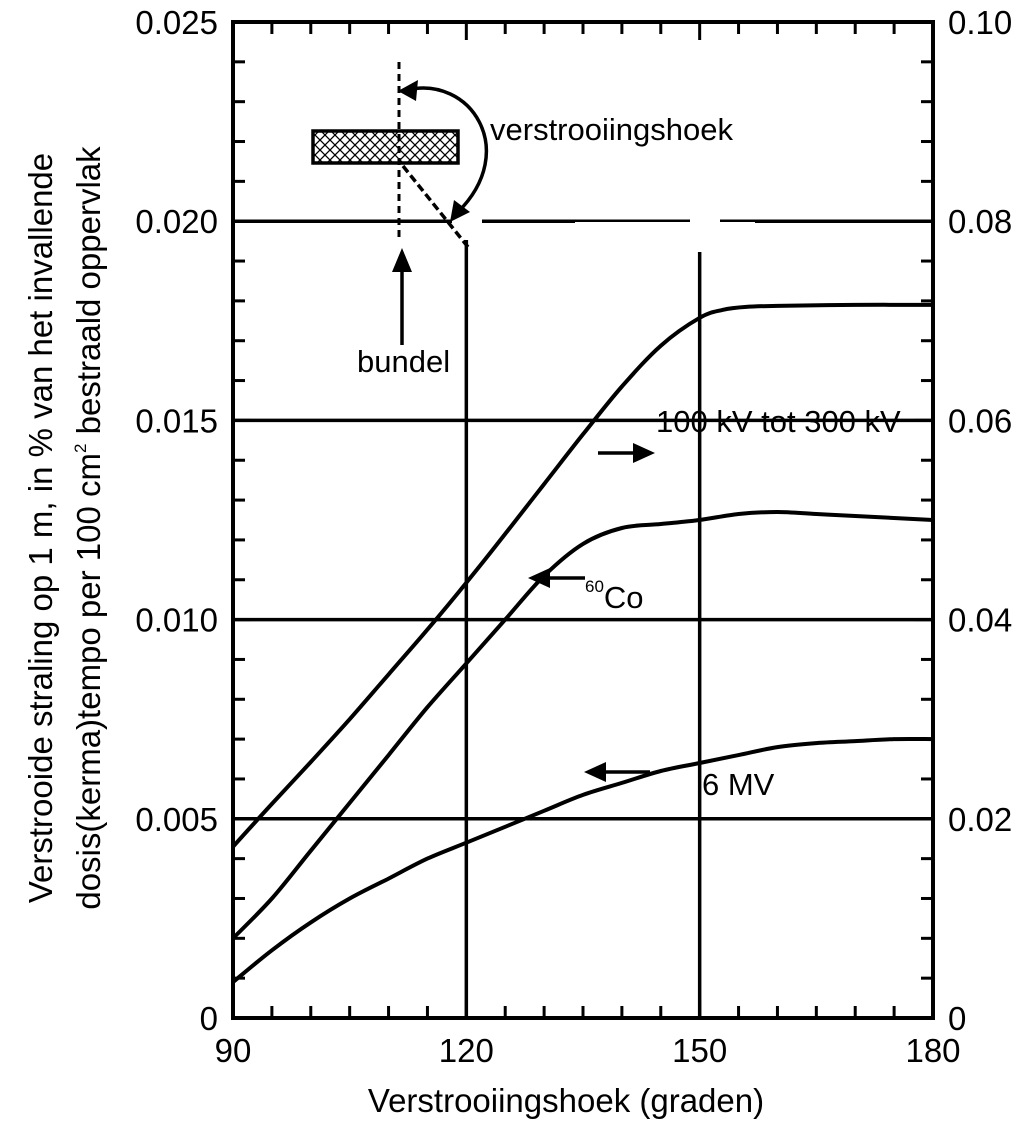  Describe the element at coordinates (233, 1050) in the screenshot. I see `x-tick-label-90: 90` at that location.